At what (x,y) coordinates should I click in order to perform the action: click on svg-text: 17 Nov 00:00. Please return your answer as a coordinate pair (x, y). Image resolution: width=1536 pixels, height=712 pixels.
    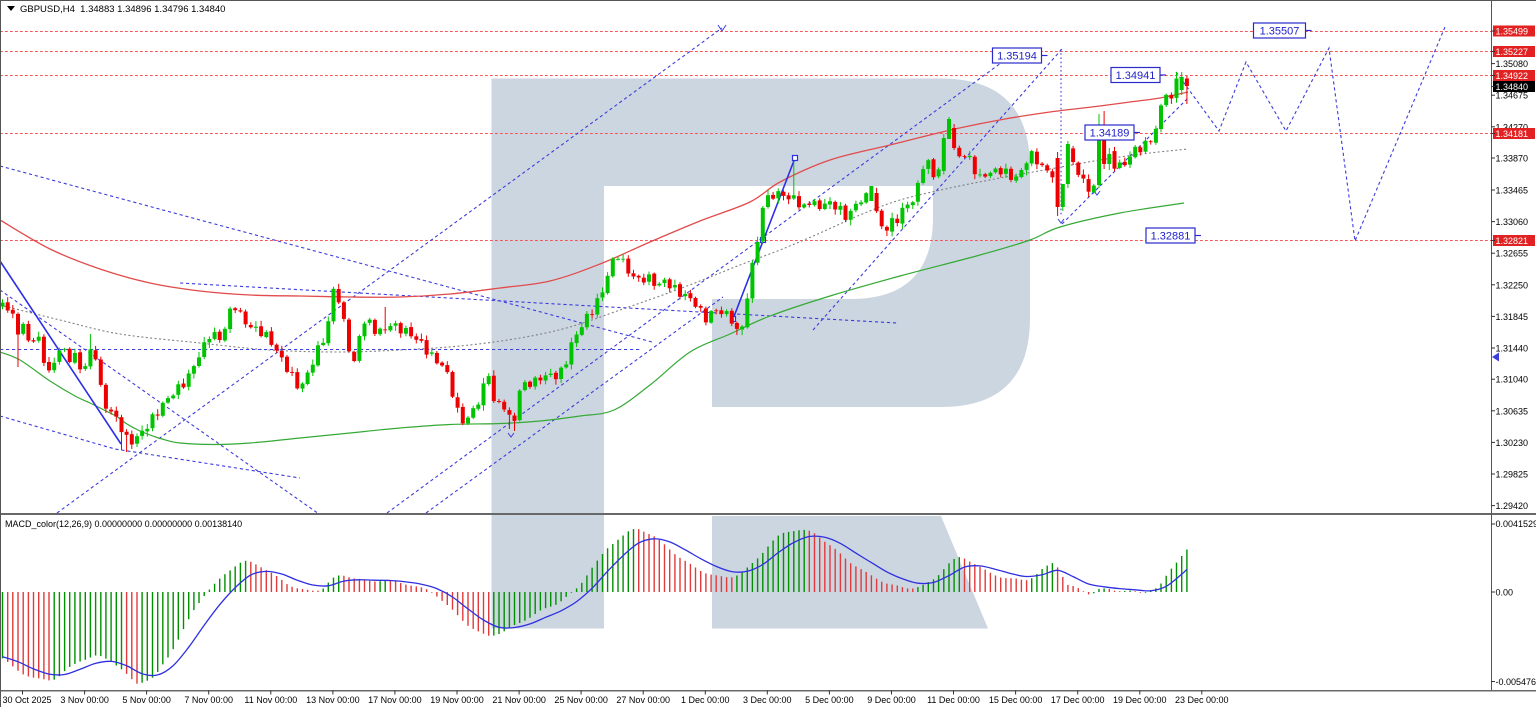
    Looking at the image, I should click on (395, 700).